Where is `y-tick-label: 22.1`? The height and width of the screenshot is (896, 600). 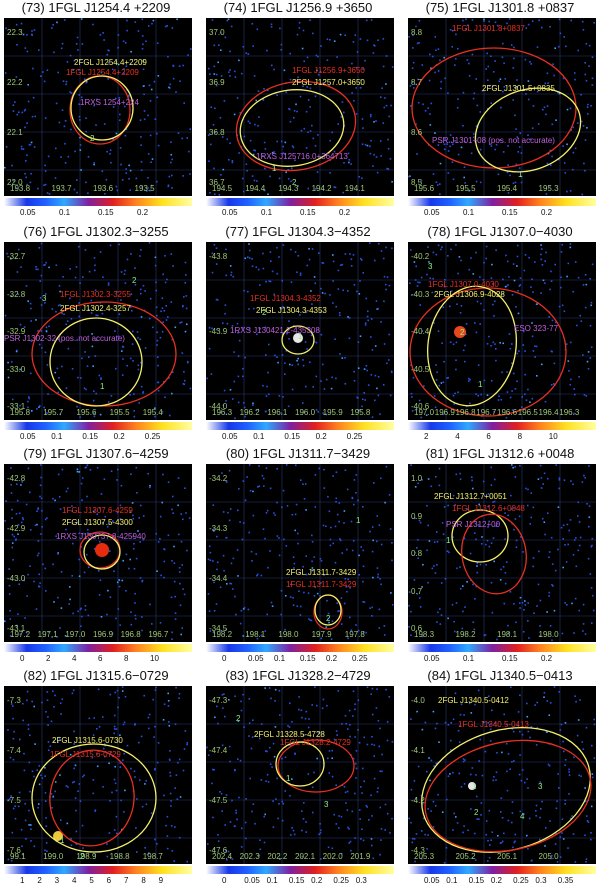 y-tick-label: 22.1 is located at coordinates (15, 132).